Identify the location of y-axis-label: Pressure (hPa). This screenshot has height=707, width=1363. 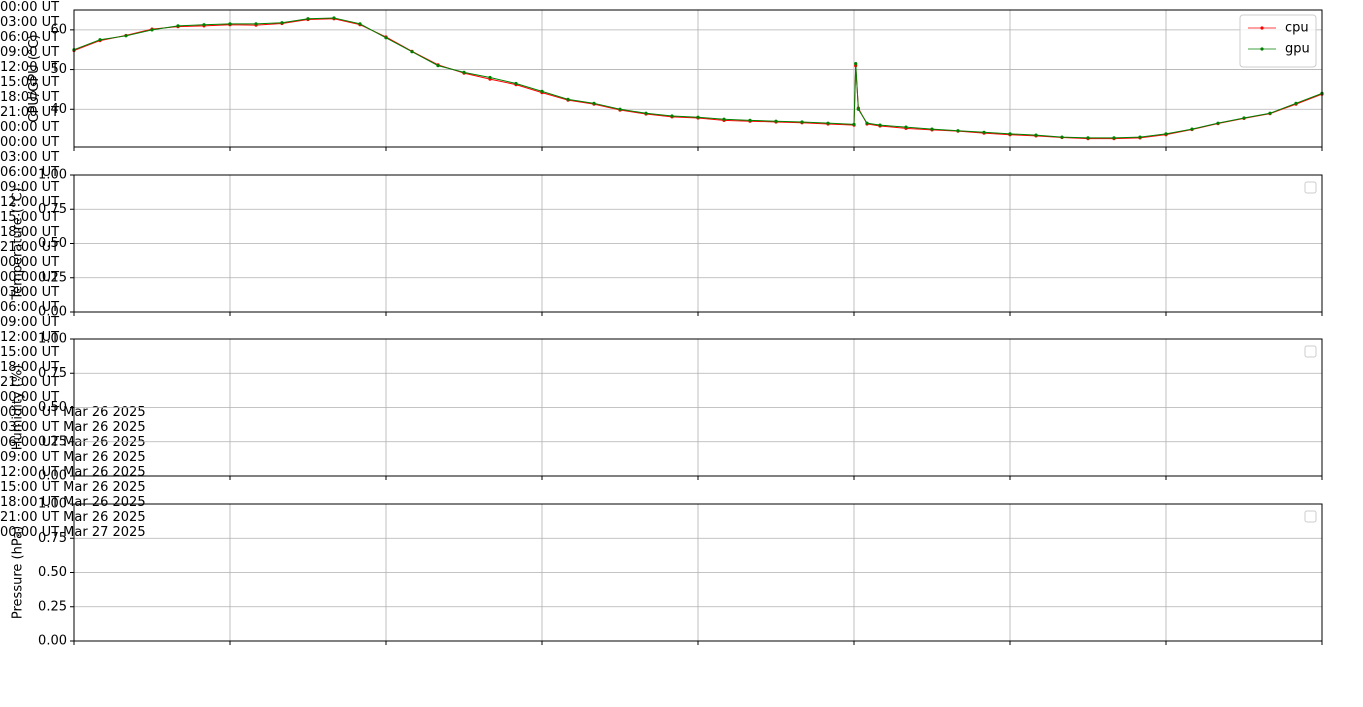
(17, 572).